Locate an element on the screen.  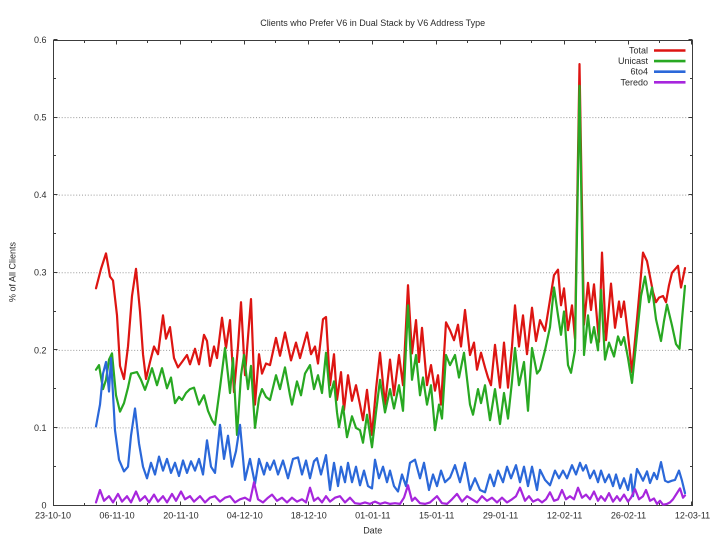
svg-text: 12-03-11 is located at coordinates (692, 515).